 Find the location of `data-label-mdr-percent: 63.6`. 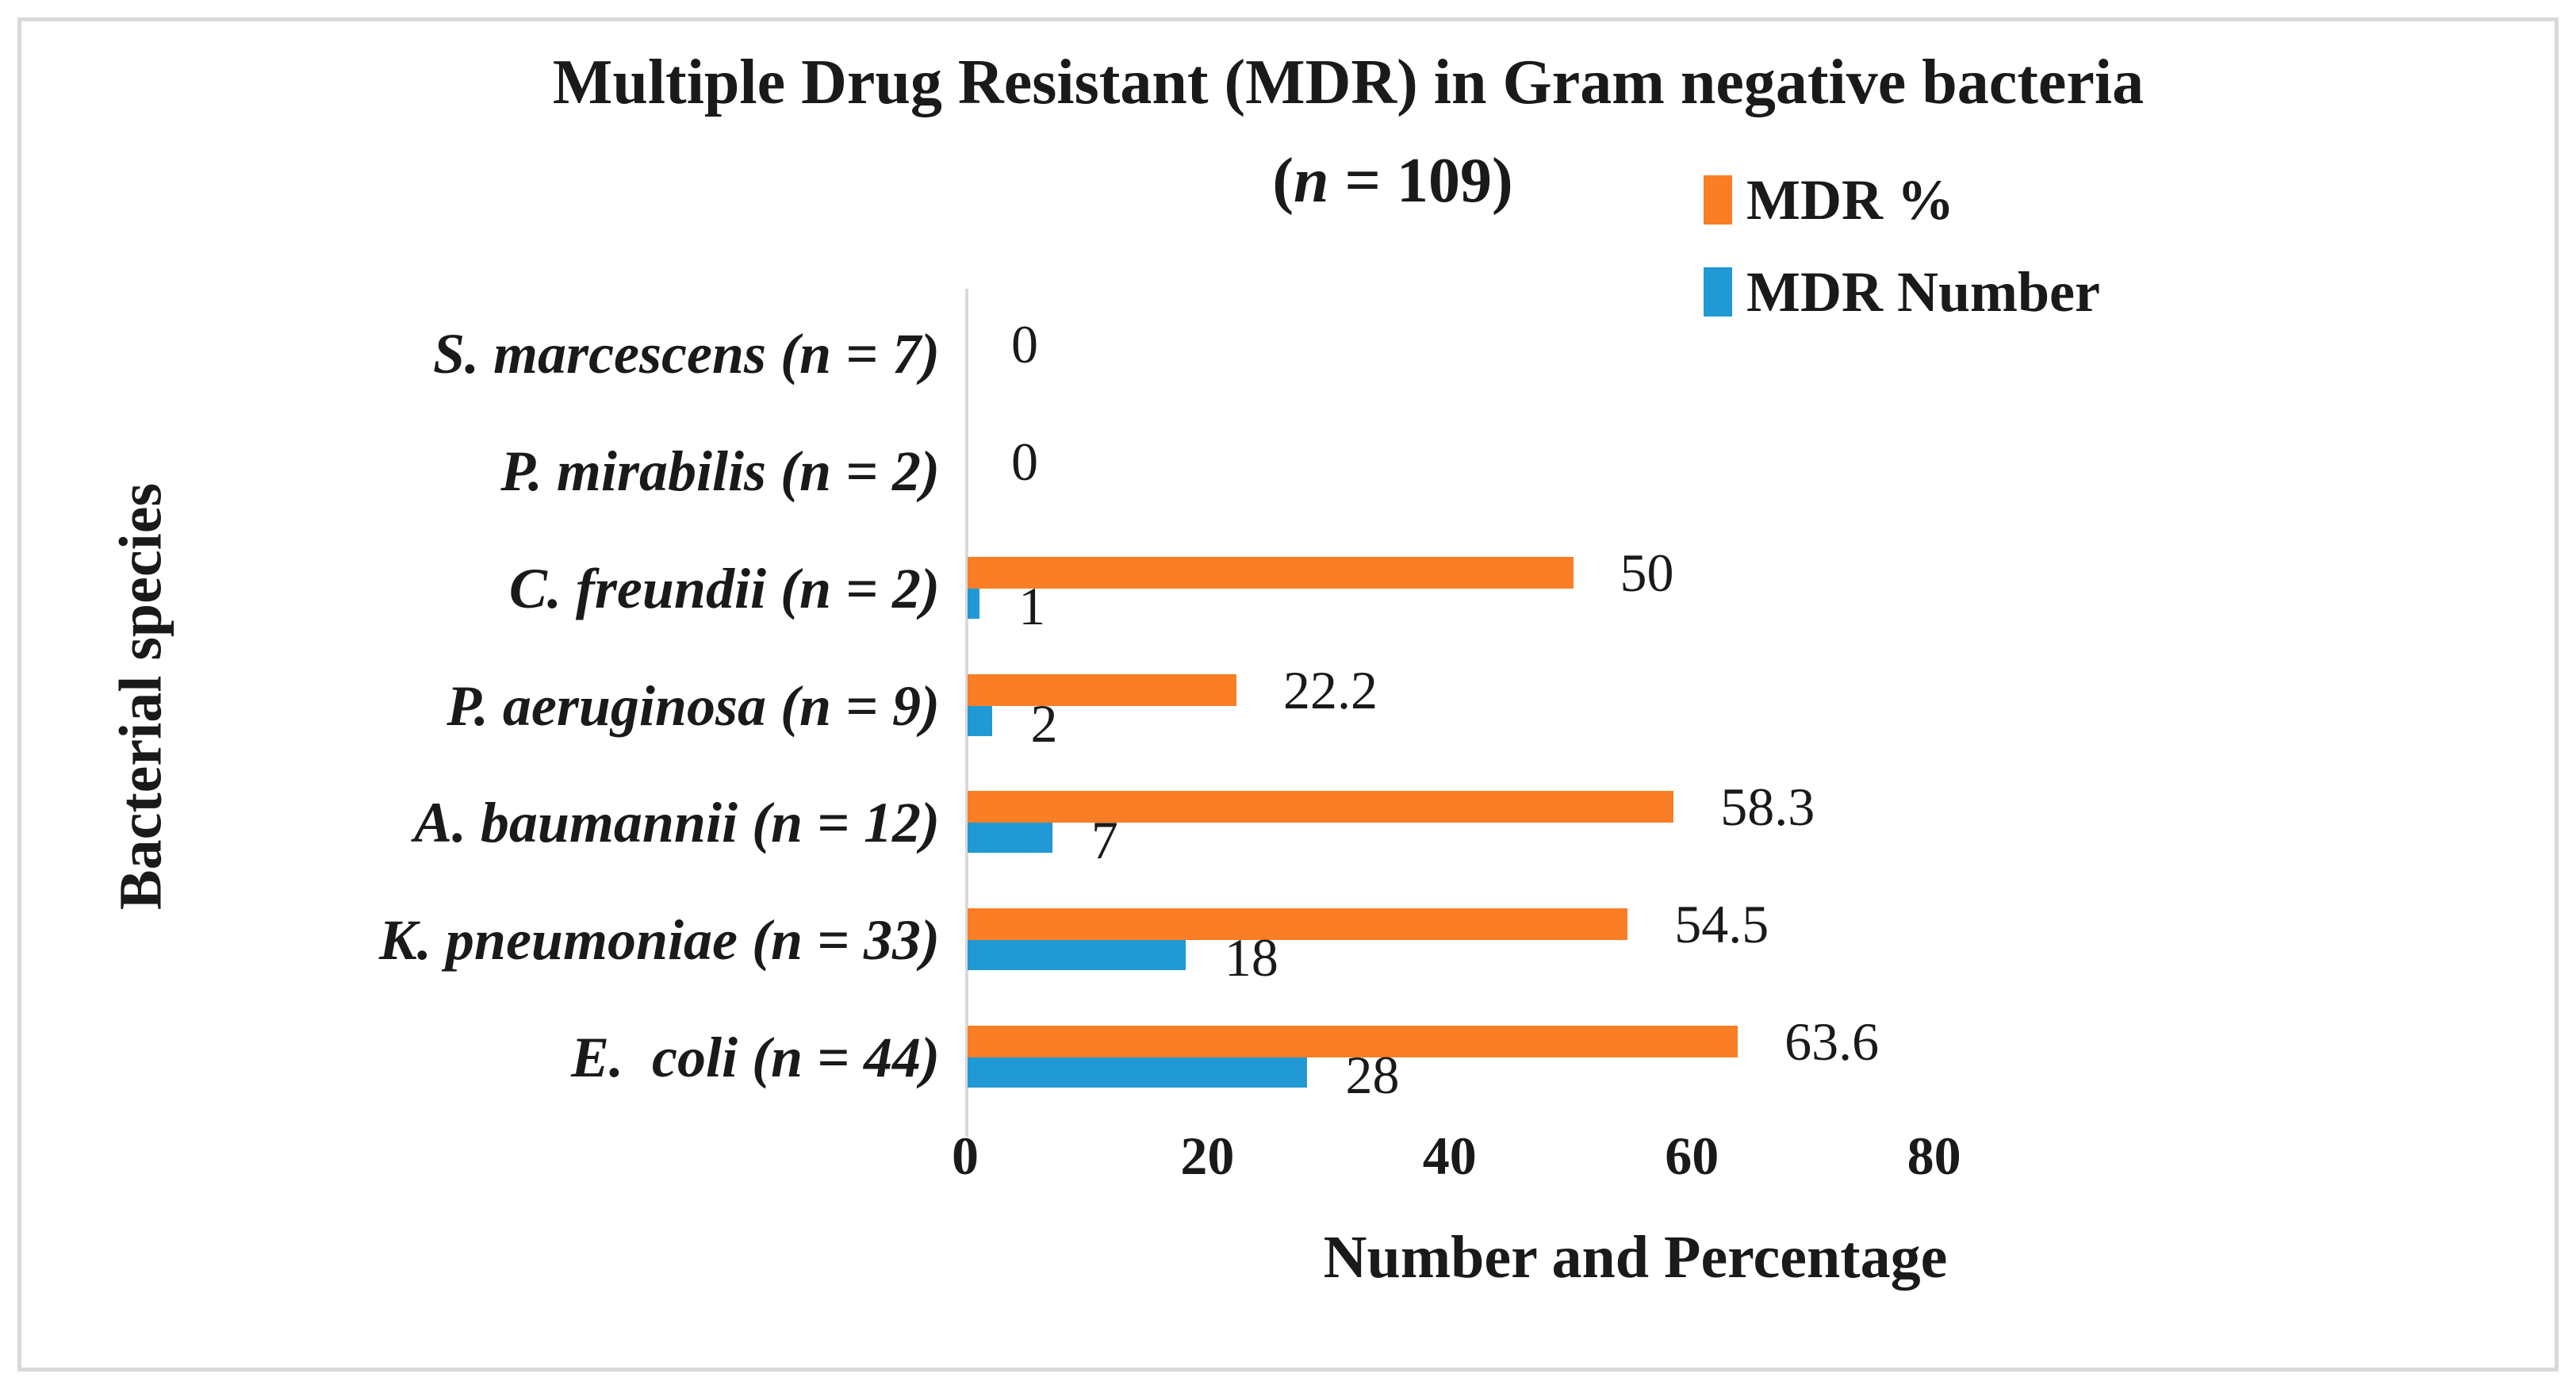

data-label-mdr-percent: 63.6 is located at coordinates (1832, 1041).